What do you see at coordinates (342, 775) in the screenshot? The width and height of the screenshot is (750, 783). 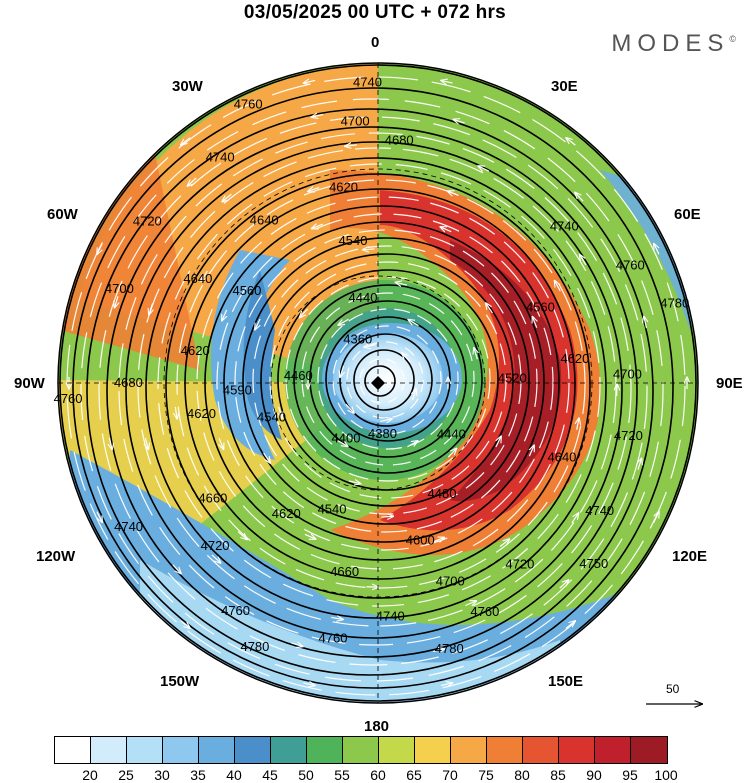 I see `colorbar-tick-label: 55` at bounding box center [342, 775].